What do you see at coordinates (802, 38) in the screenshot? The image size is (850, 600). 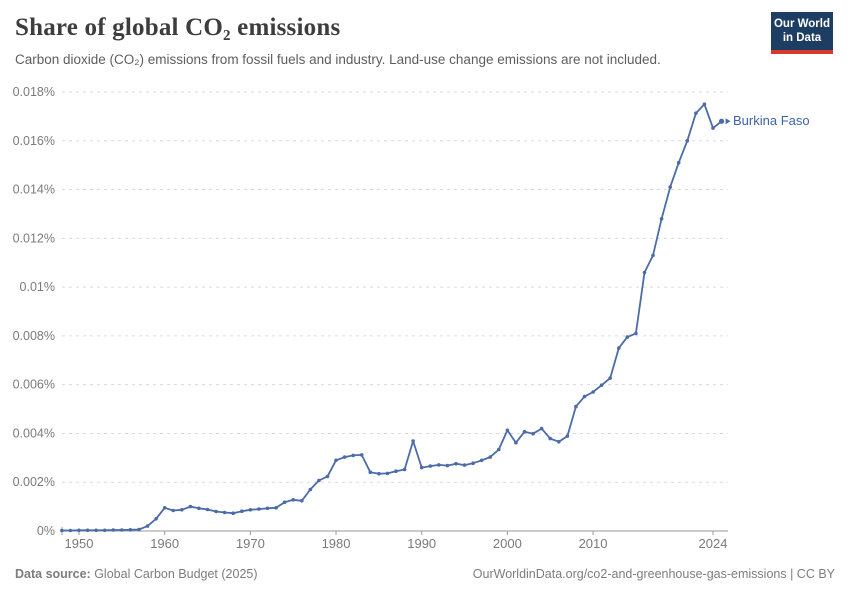 I see `owid-logo-line2: in Data` at bounding box center [802, 38].